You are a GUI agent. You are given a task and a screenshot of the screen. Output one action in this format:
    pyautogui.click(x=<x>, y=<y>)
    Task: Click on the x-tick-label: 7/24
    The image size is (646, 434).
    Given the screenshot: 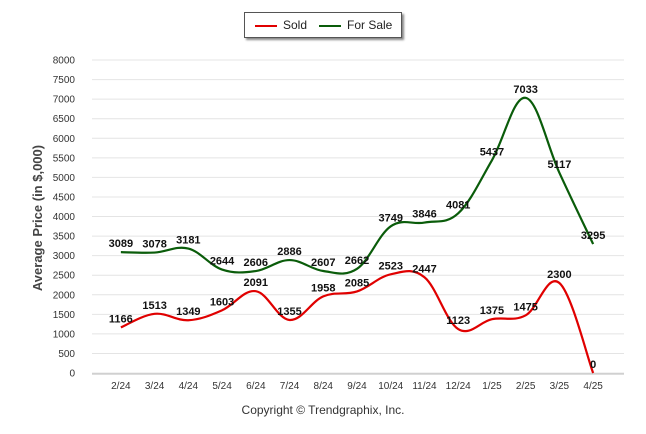 What is the action you would take?
    pyautogui.click(x=290, y=386)
    